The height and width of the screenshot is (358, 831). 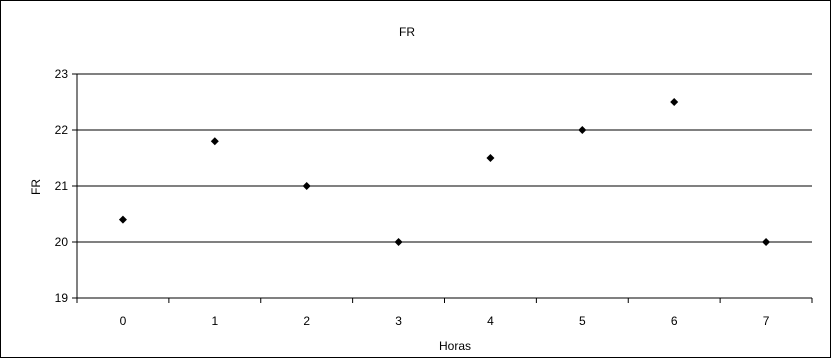 I want to click on y-tick-label: 19, so click(x=62, y=298).